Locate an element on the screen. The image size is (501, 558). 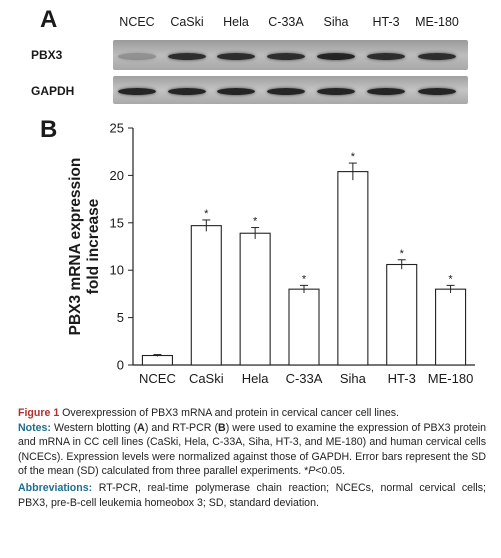
pbx3-row-label: PBX3 is located at coordinates (47, 55).